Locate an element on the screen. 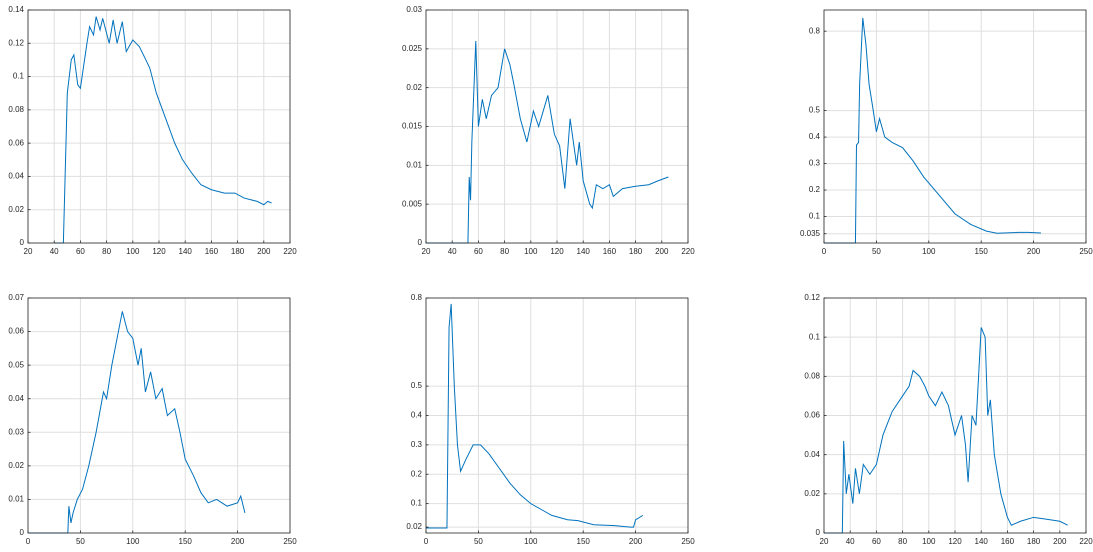 The height and width of the screenshot is (552, 1093). x-tick-label: 80 is located at coordinates (106, 251).